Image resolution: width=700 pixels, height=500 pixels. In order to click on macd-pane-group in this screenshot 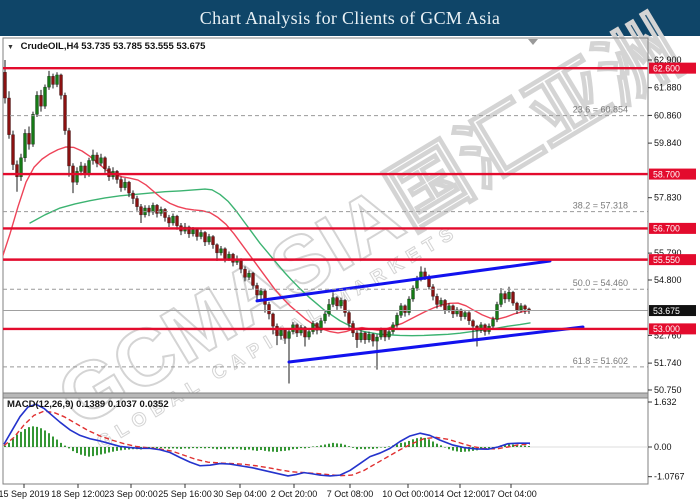, I will do `click(325, 440)`.